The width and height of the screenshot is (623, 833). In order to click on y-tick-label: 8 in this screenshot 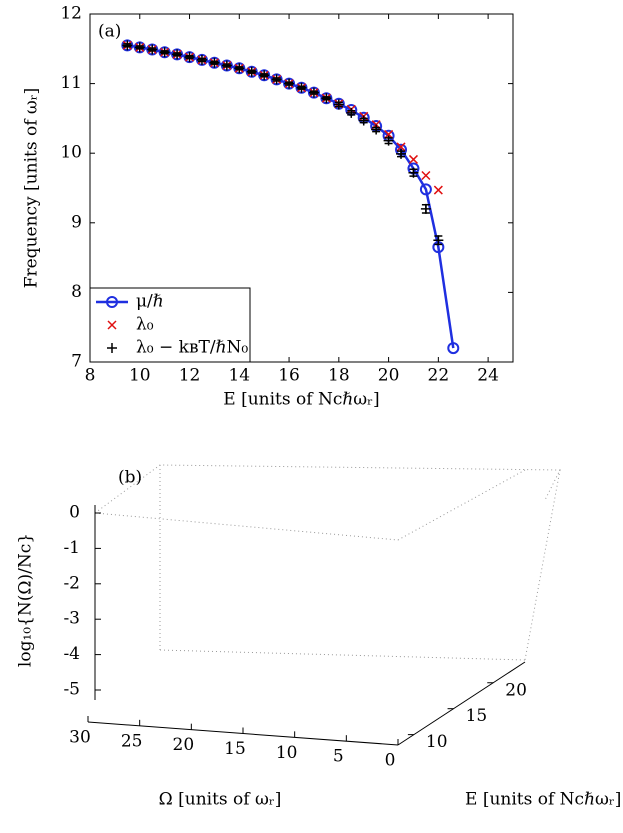, I will do `click(76, 292)`.